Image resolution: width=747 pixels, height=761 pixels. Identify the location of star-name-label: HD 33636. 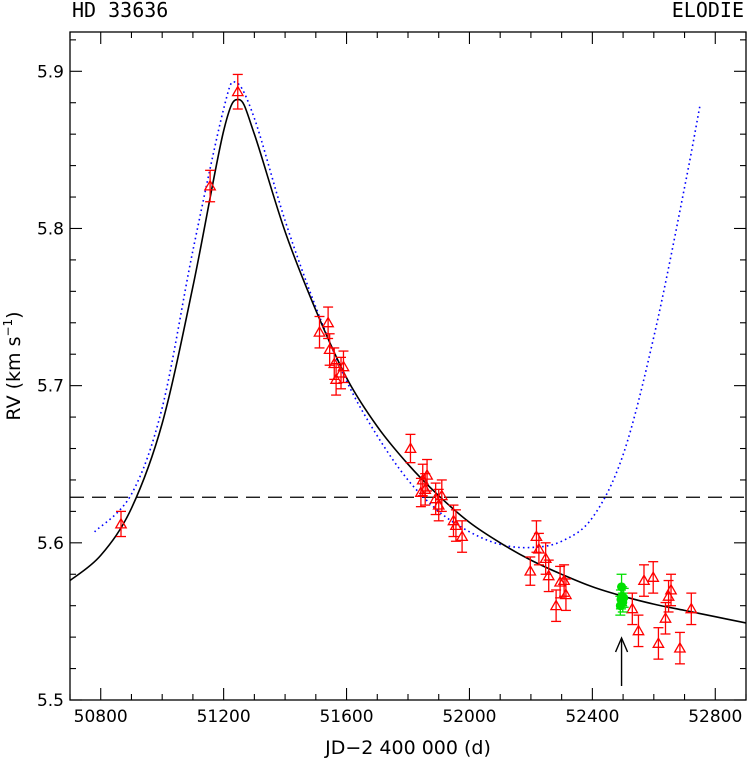
(120, 11).